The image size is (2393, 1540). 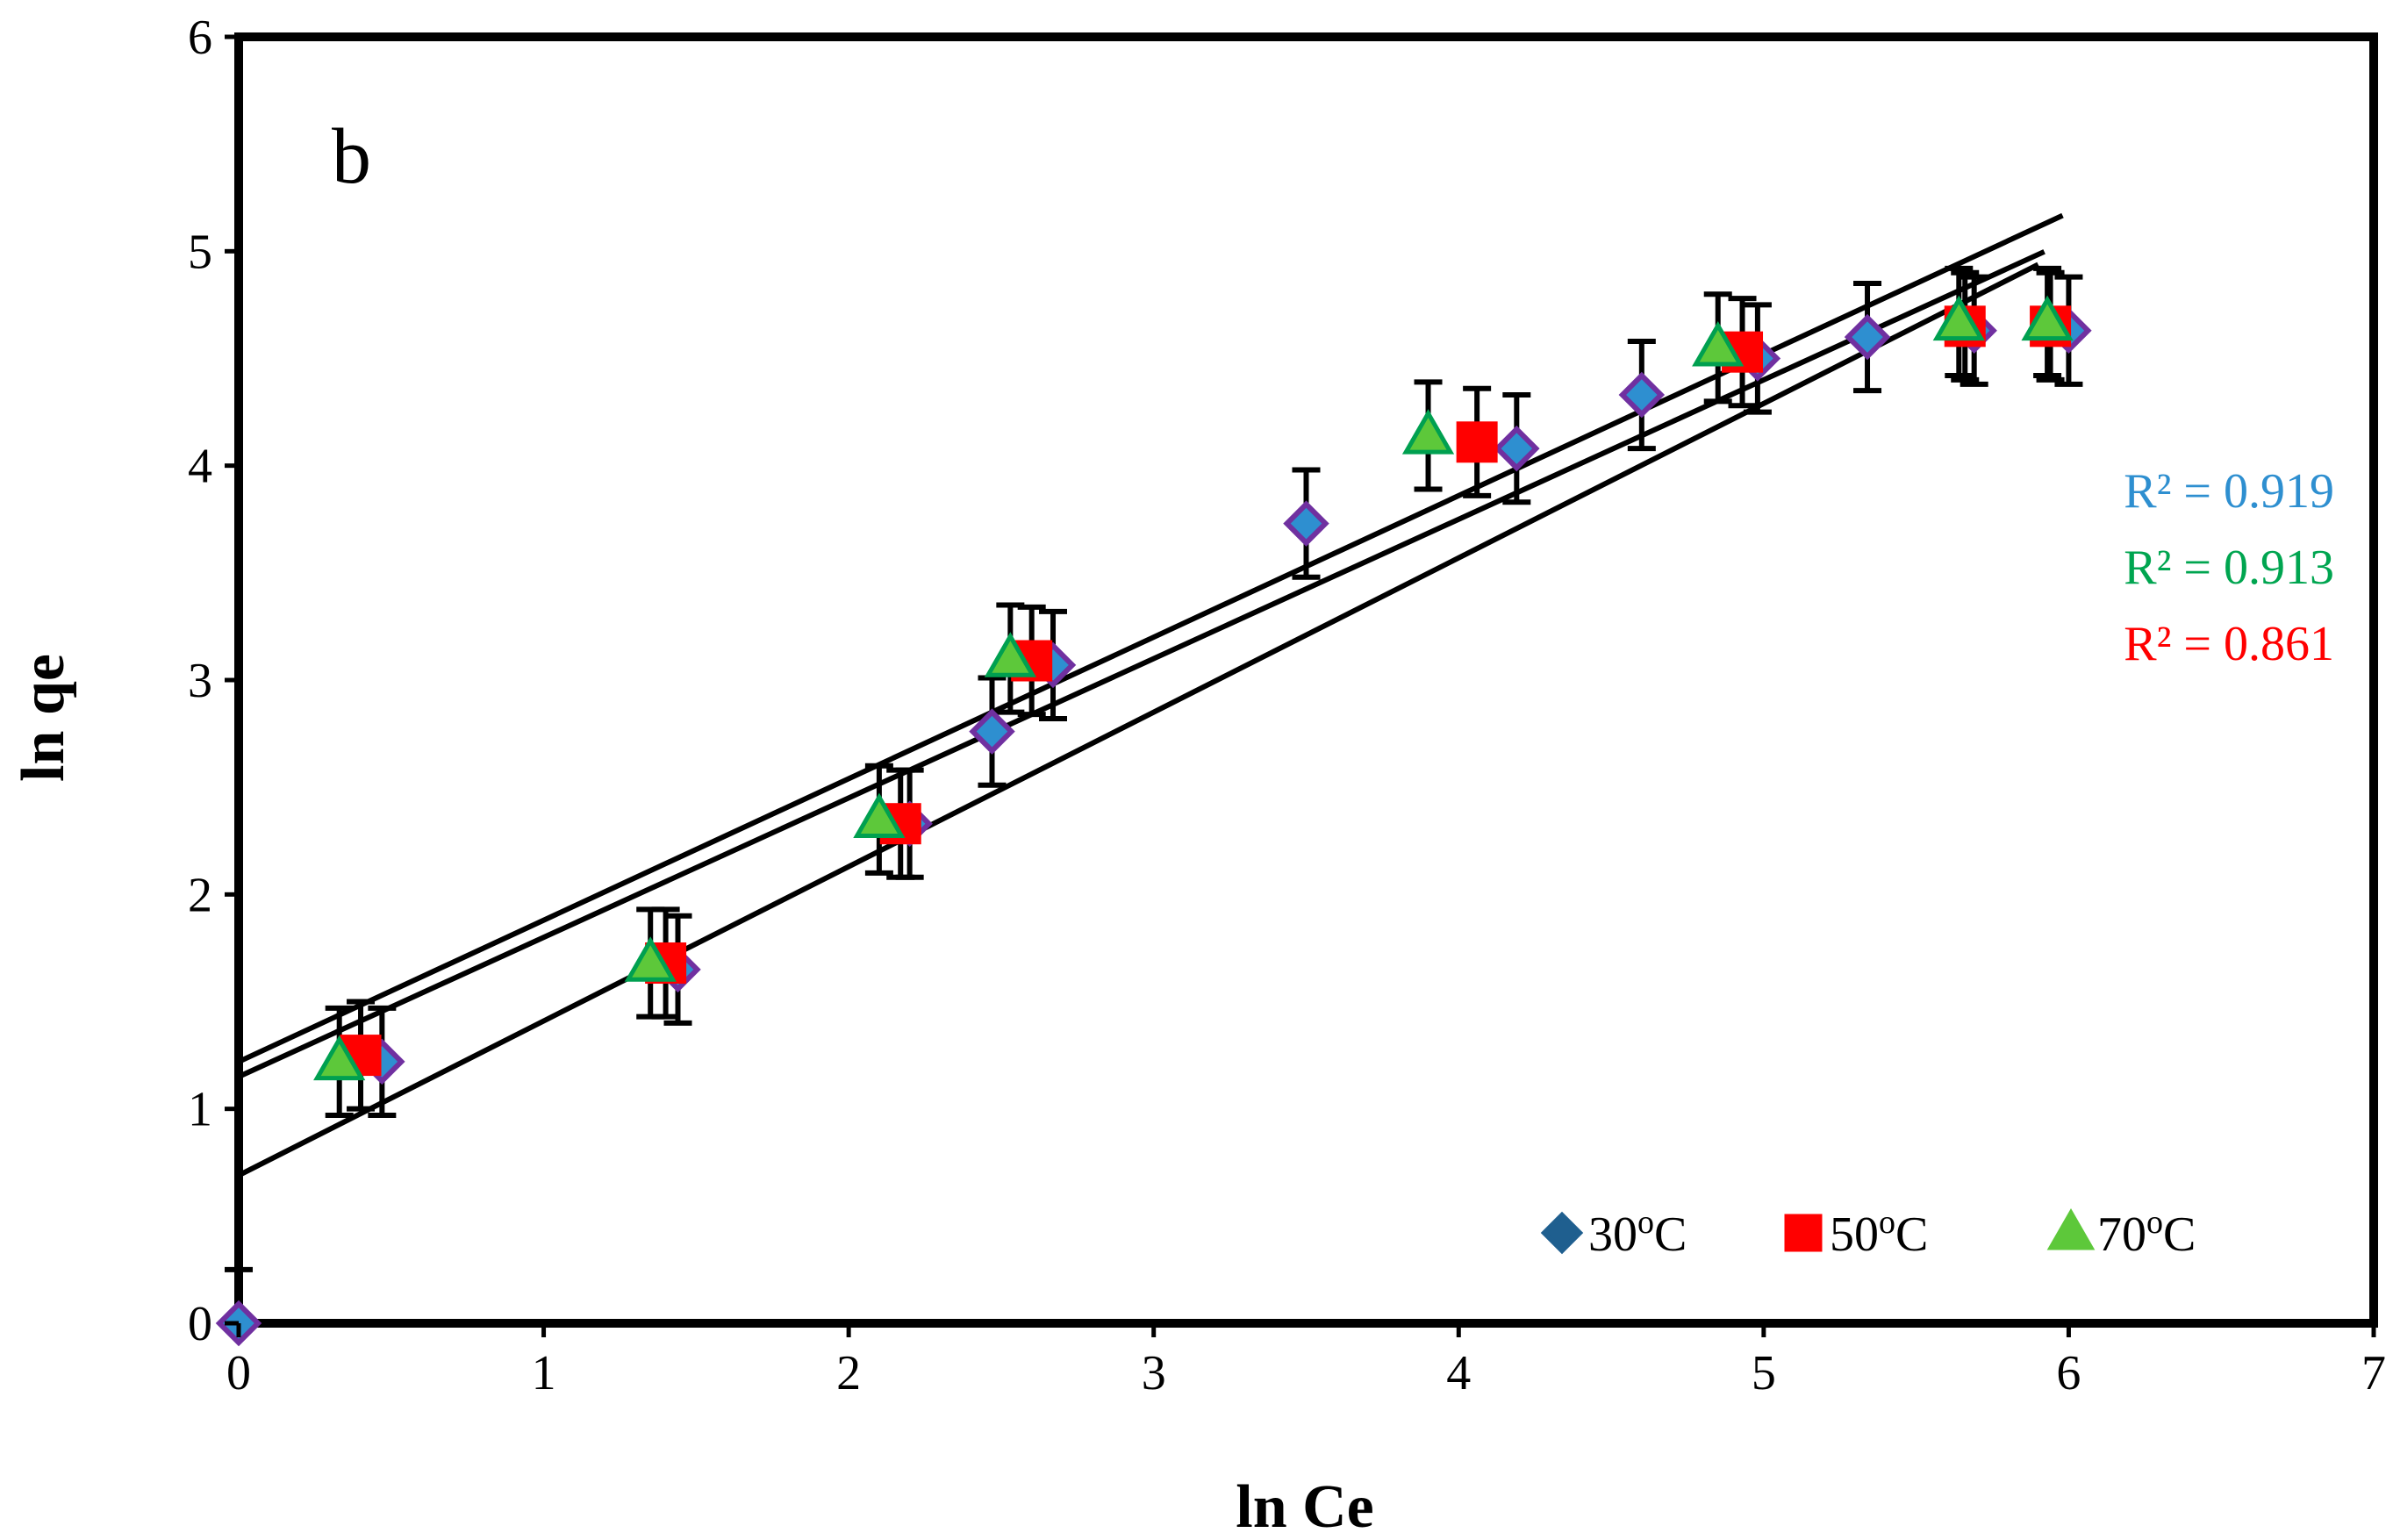 I want to click on x-tick-label: 0, so click(x=239, y=1373).